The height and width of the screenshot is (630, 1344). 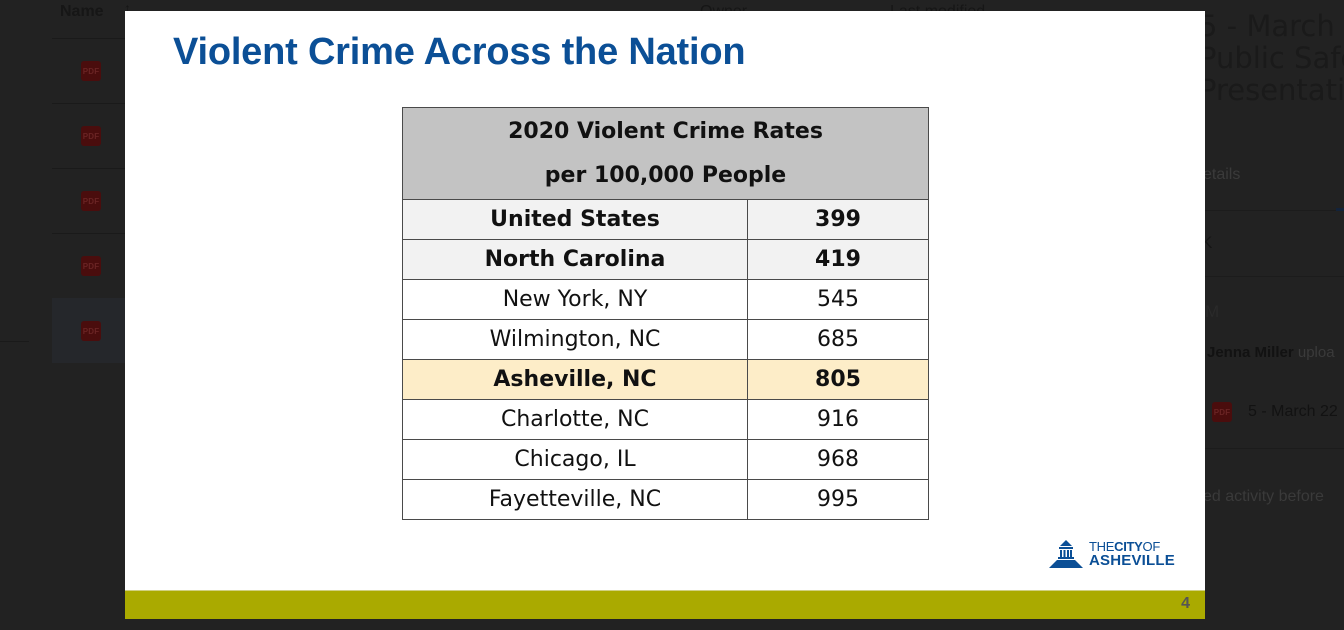 What do you see at coordinates (1223, 174) in the screenshot?
I see `tab-details: etails` at bounding box center [1223, 174].